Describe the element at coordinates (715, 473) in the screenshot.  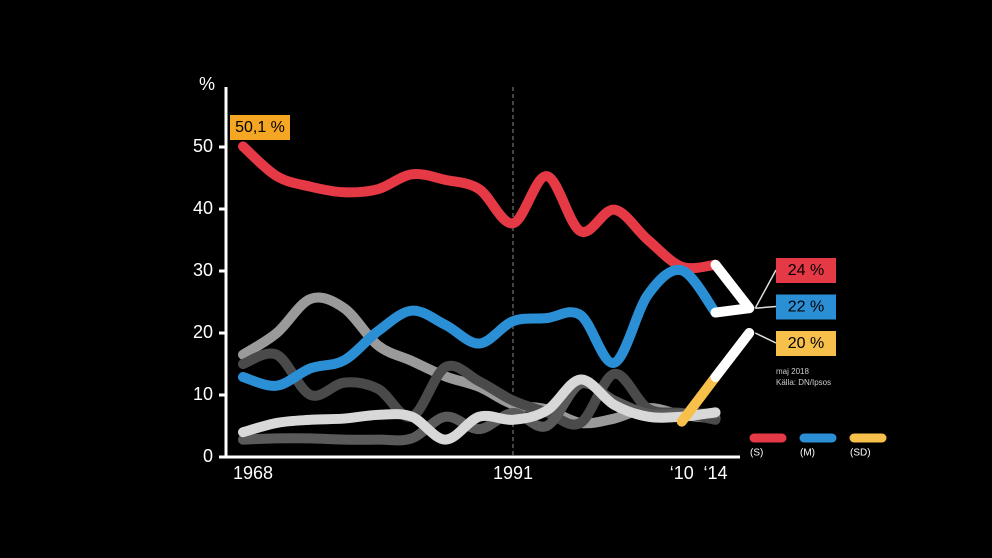
I see `x-tick-label: ‘14` at that location.